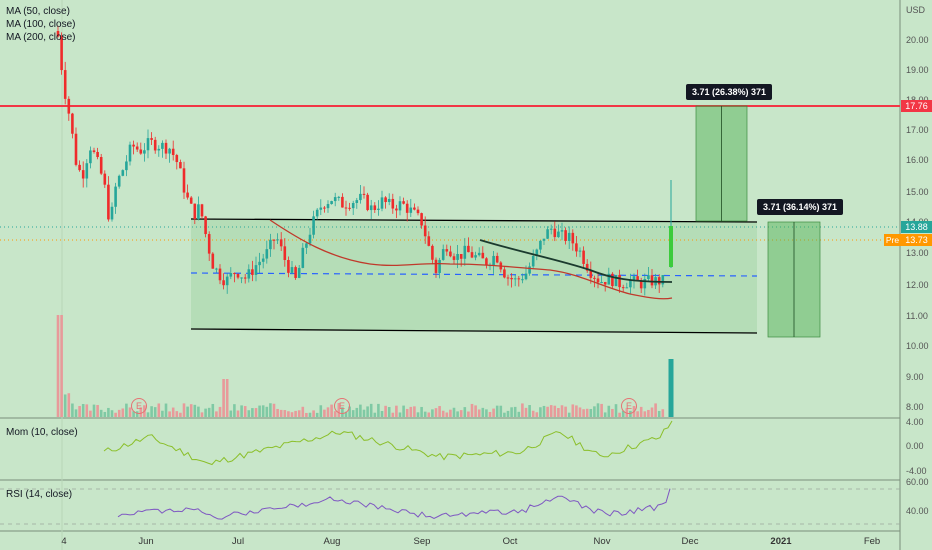 The height and width of the screenshot is (550, 932). Describe the element at coordinates (916, 240) in the screenshot. I see `premarket-price-tag: 13.73` at that location.